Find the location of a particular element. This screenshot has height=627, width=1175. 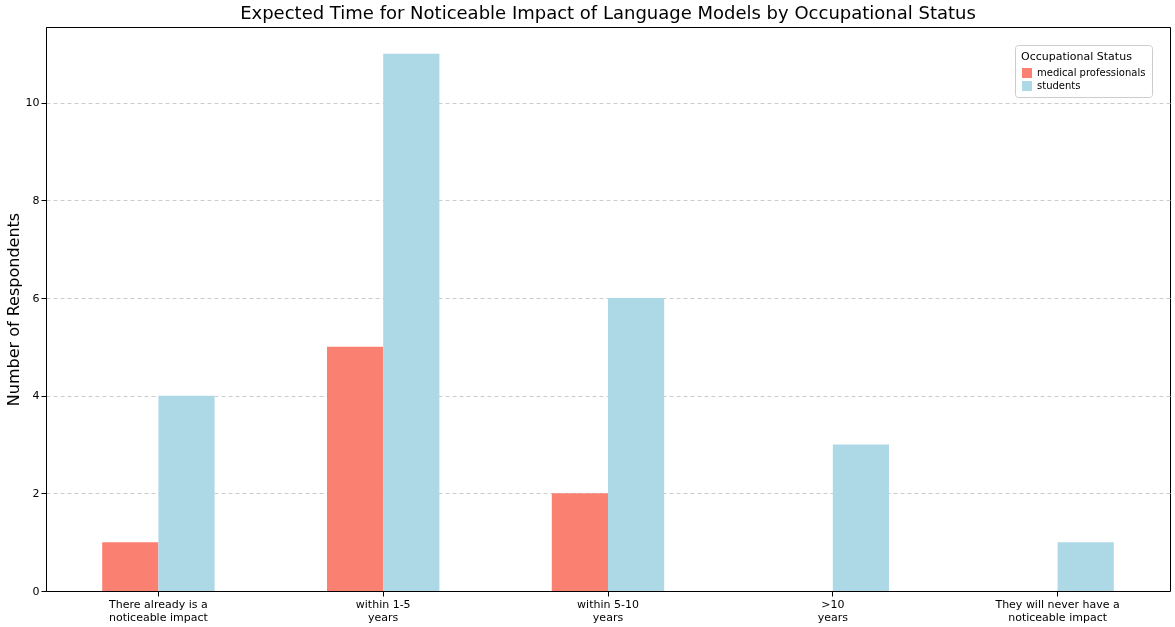

y-tick-label: 6 is located at coordinates (36, 298).